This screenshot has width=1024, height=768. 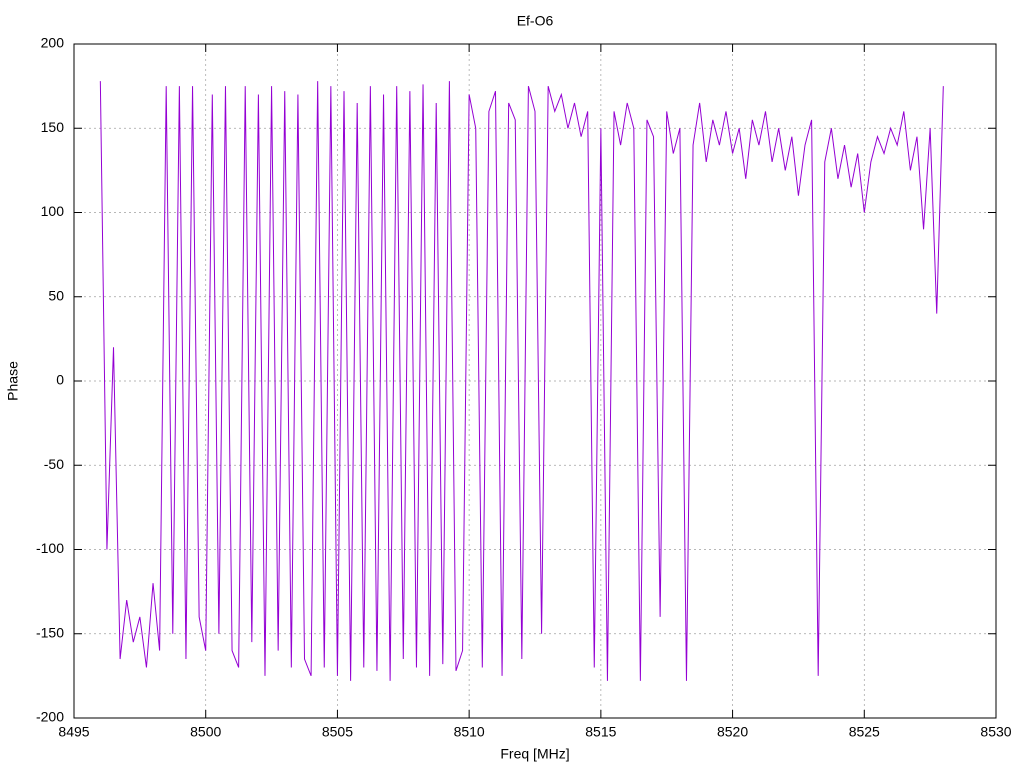 I want to click on y-tick-label: -150, so click(x=50, y=632).